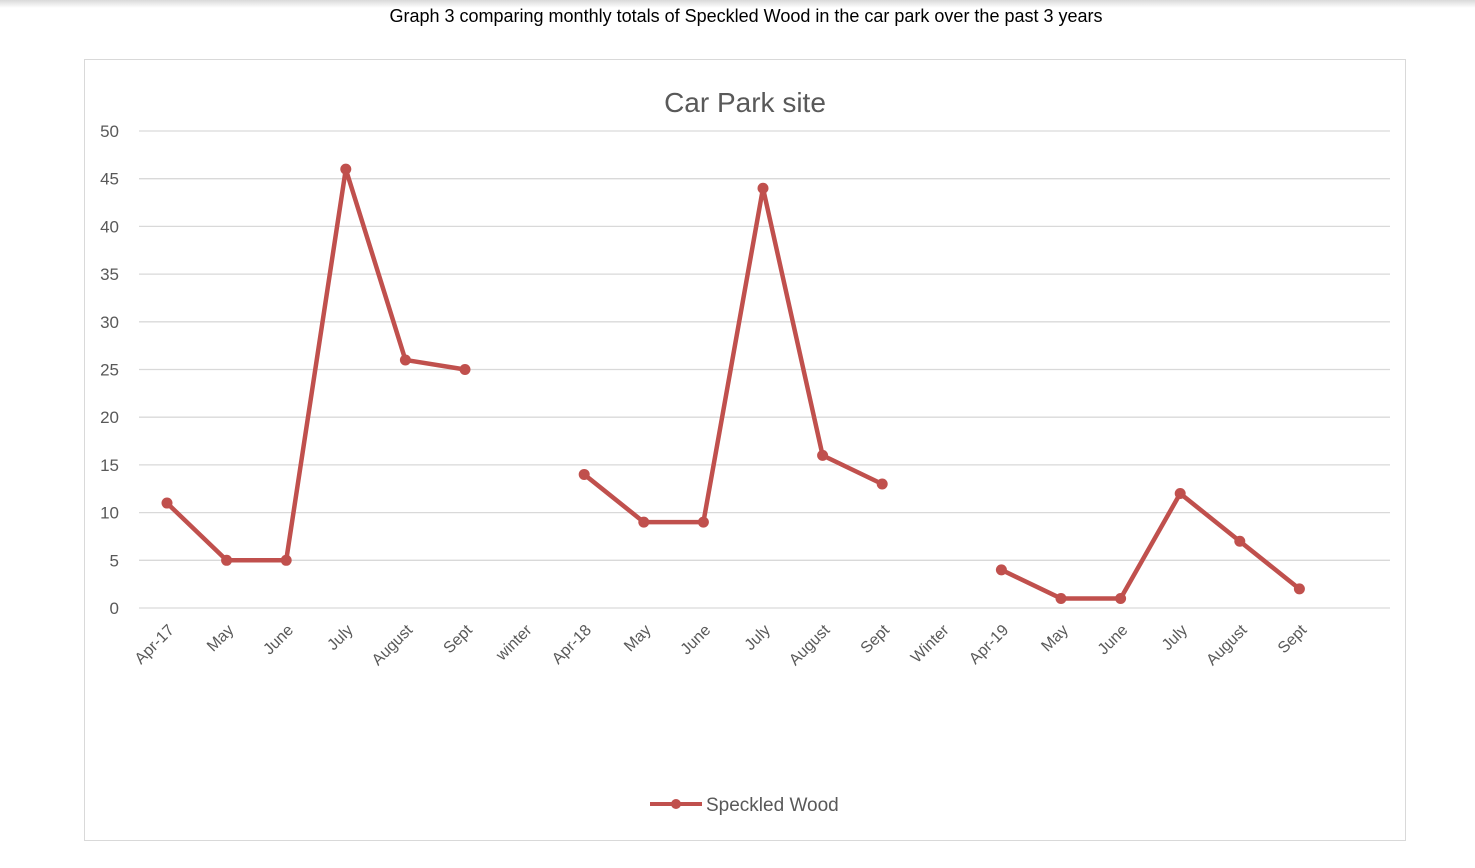  What do you see at coordinates (737, 4) in the screenshot?
I see `top-shadow` at bounding box center [737, 4].